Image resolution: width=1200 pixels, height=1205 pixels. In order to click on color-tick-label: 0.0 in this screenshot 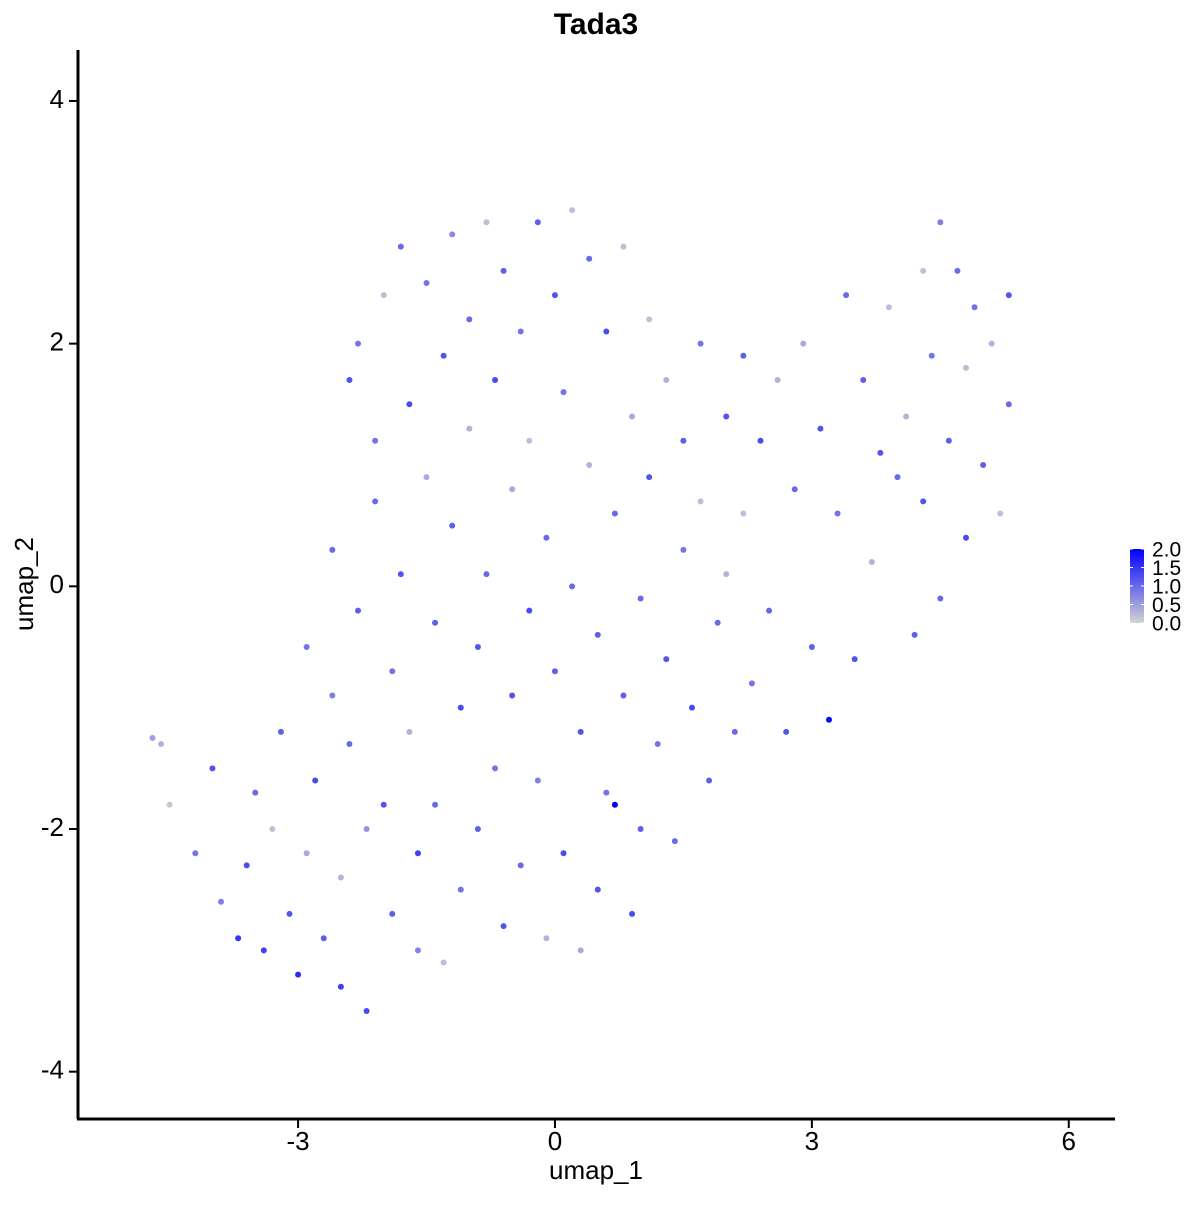, I will do `click(1166, 624)`.